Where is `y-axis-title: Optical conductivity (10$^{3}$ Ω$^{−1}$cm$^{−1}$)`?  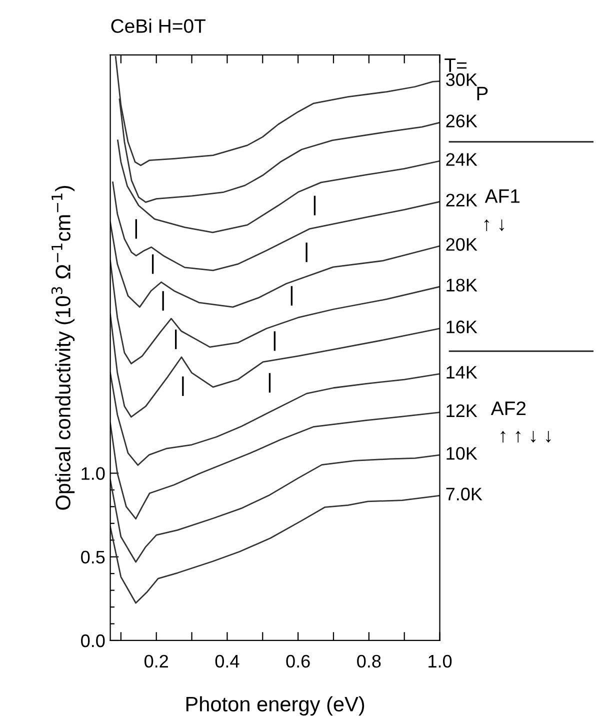 y-axis-title: Optical conductivity (10$^{3}$ Ω$^{−1}$cm$^{−1}$) is located at coordinates (63, 348).